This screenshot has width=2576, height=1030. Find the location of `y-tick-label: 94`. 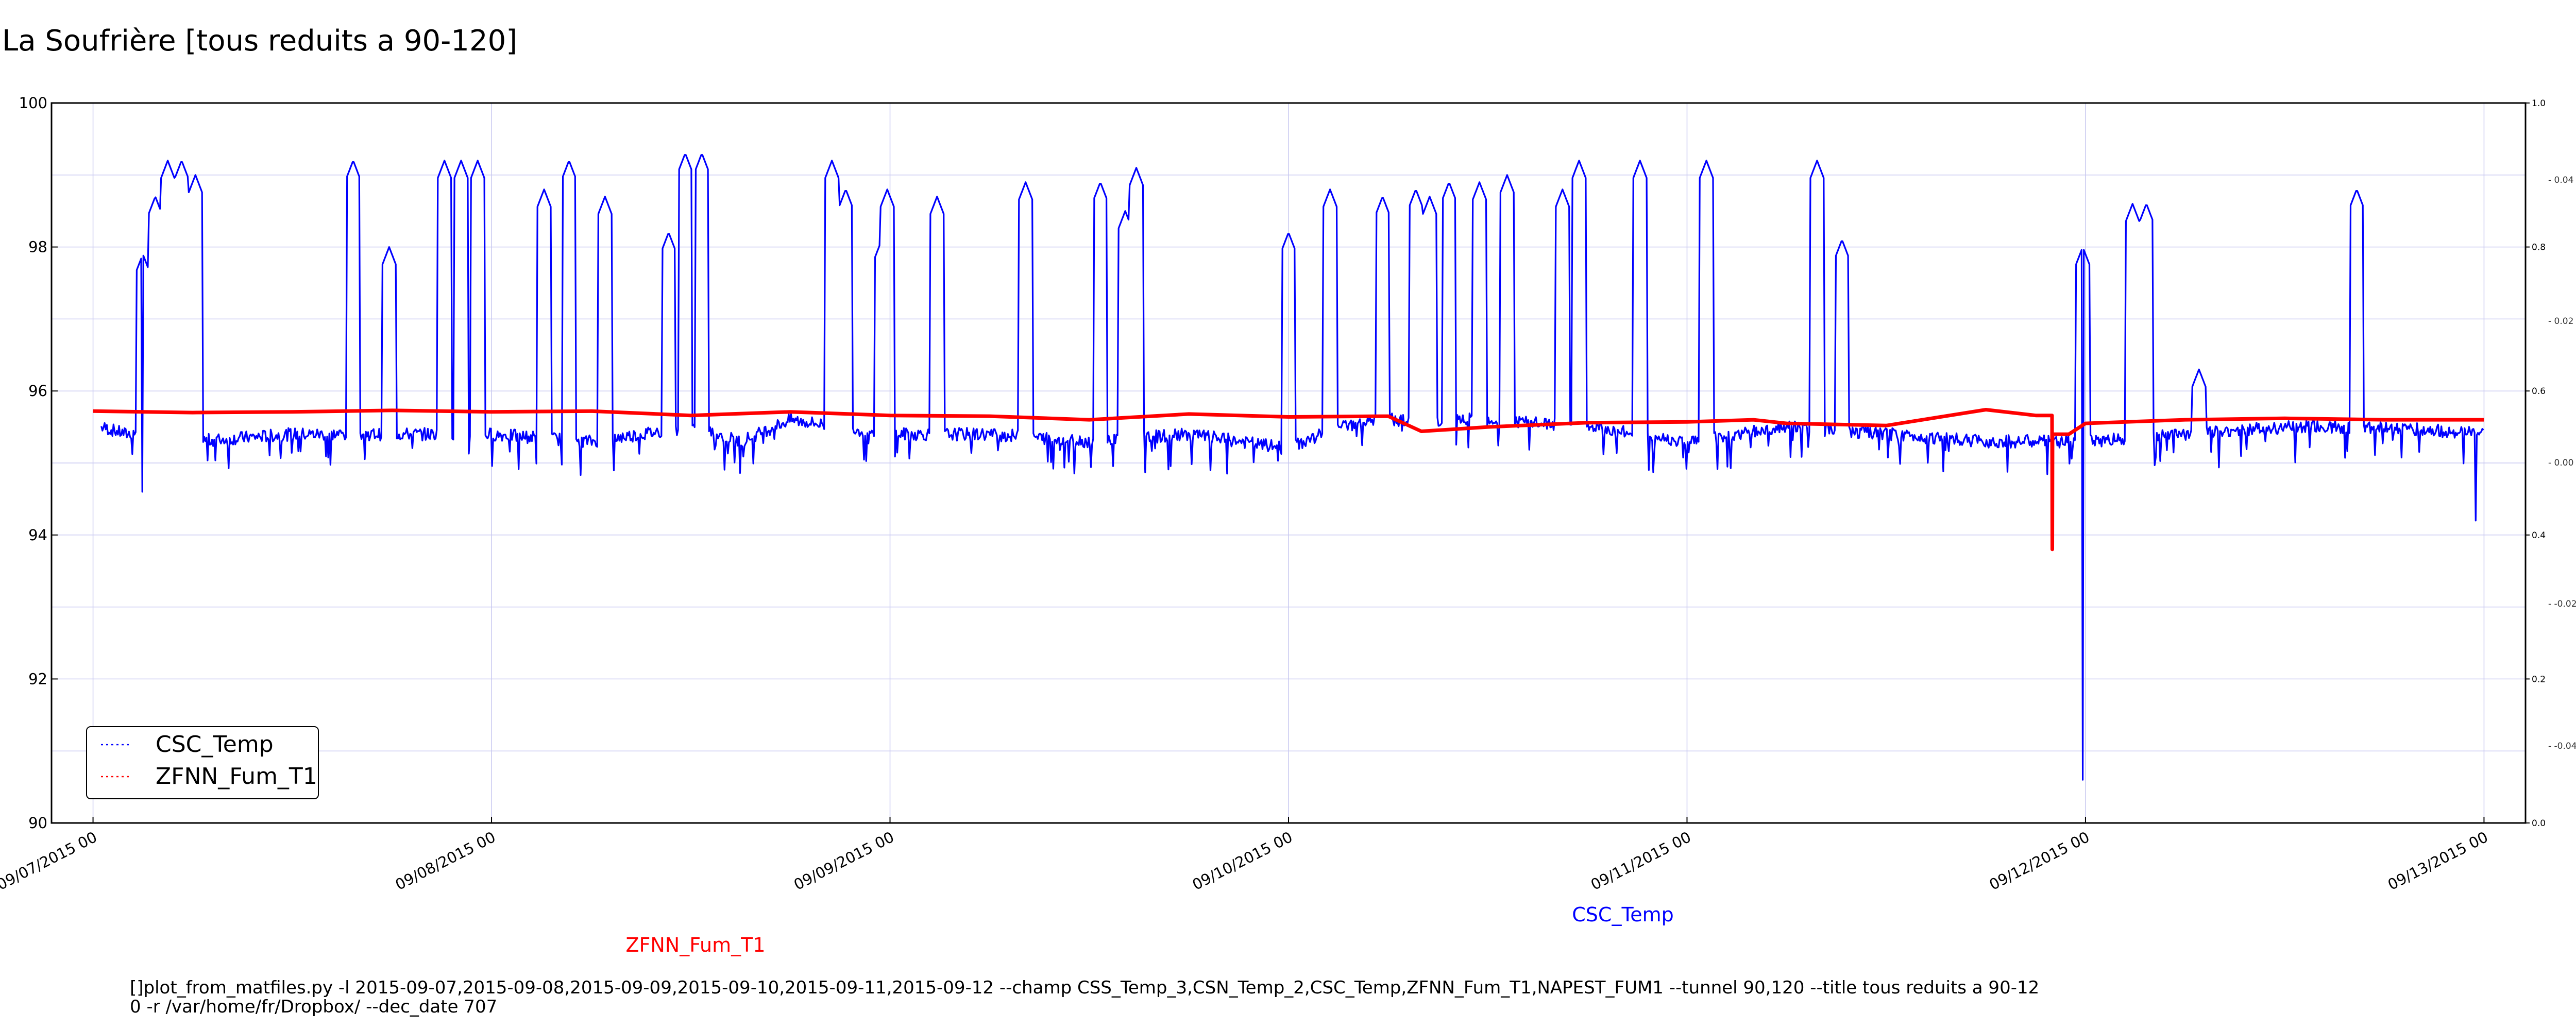

y-tick-label: 94 is located at coordinates (37, 535).